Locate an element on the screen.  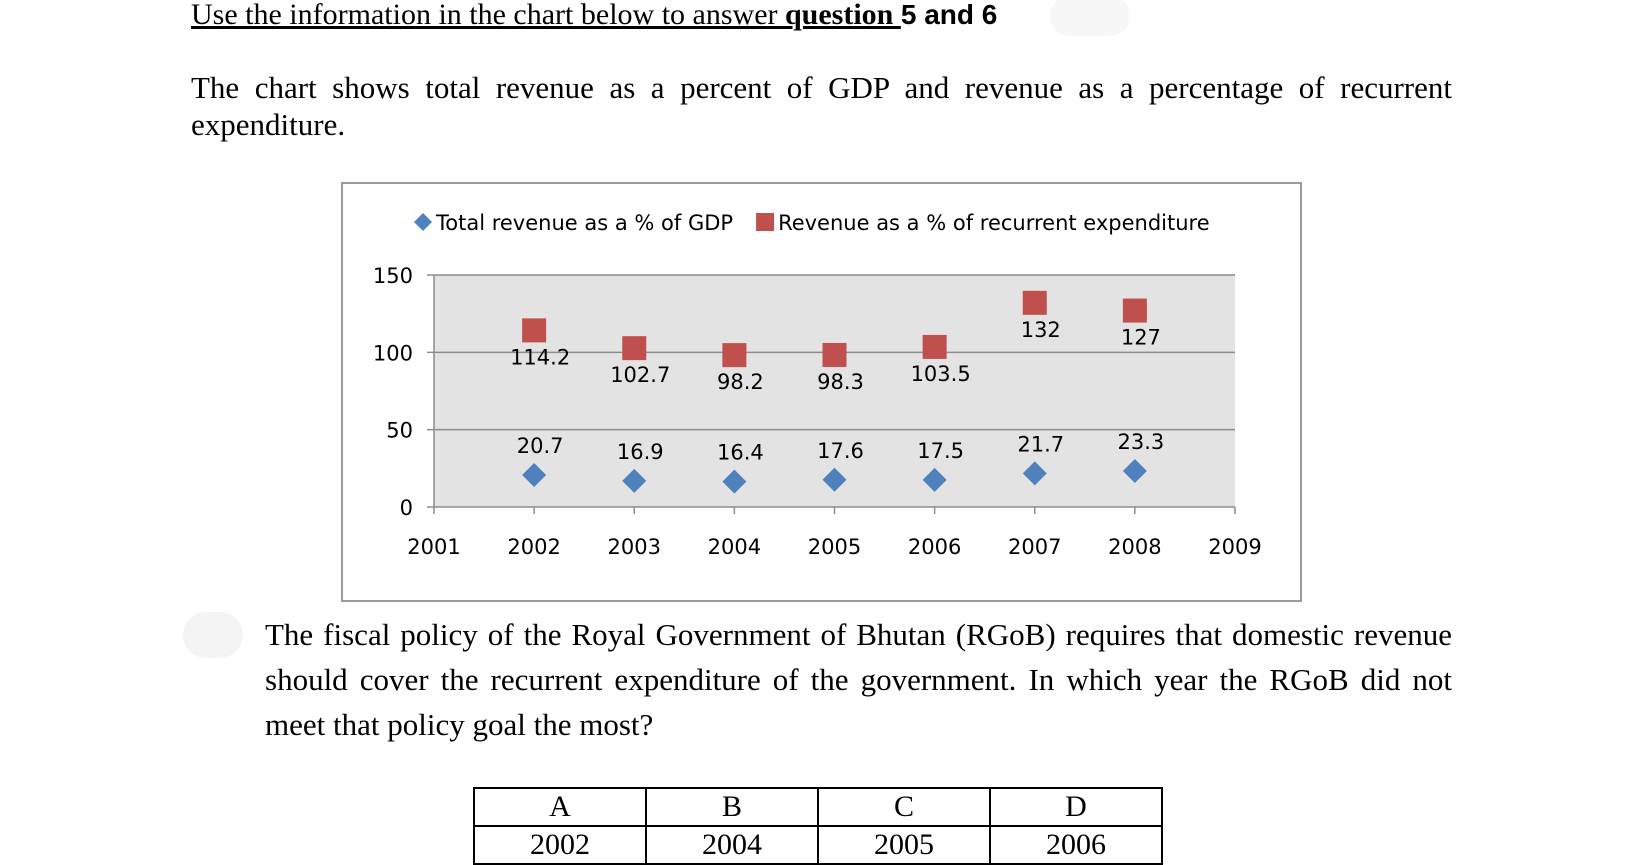
option-d-letter: D is located at coordinates (1076, 807).